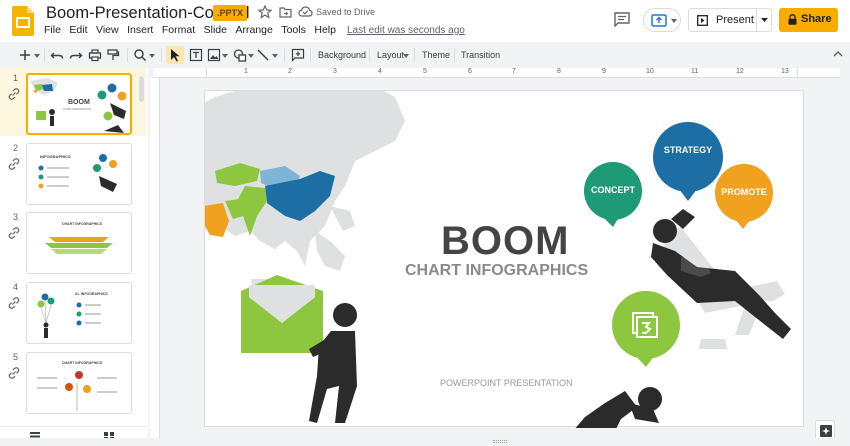 This screenshot has width=850, height=446. I want to click on thumbnail-title: BOOM, so click(79, 102).